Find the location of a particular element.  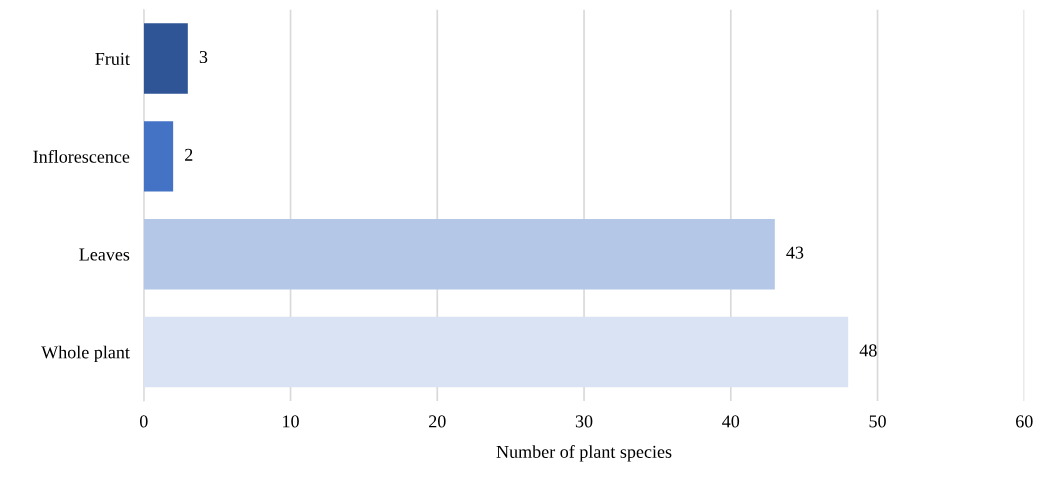

y-tick-label: Whole plant is located at coordinates (85, 354).